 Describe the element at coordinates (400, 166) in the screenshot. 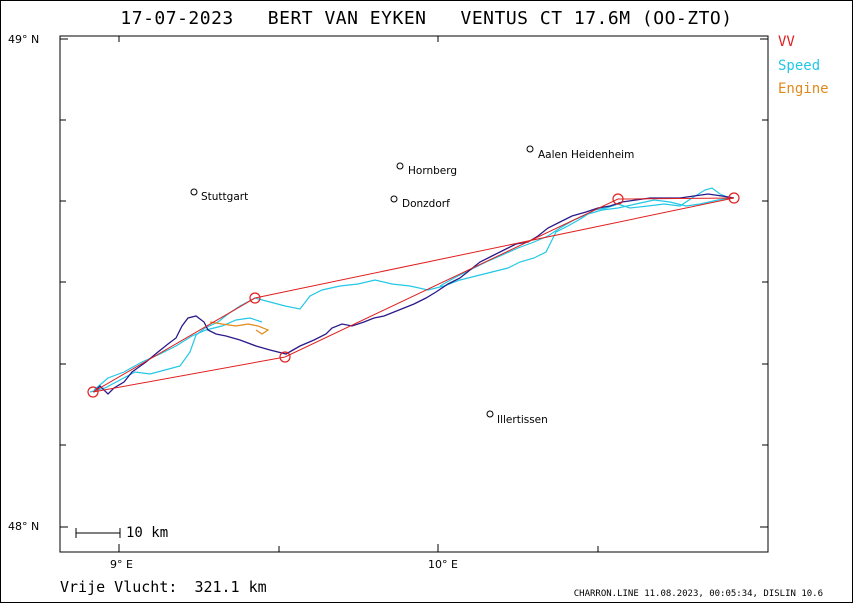

I see `town-marker-hornberg` at that location.